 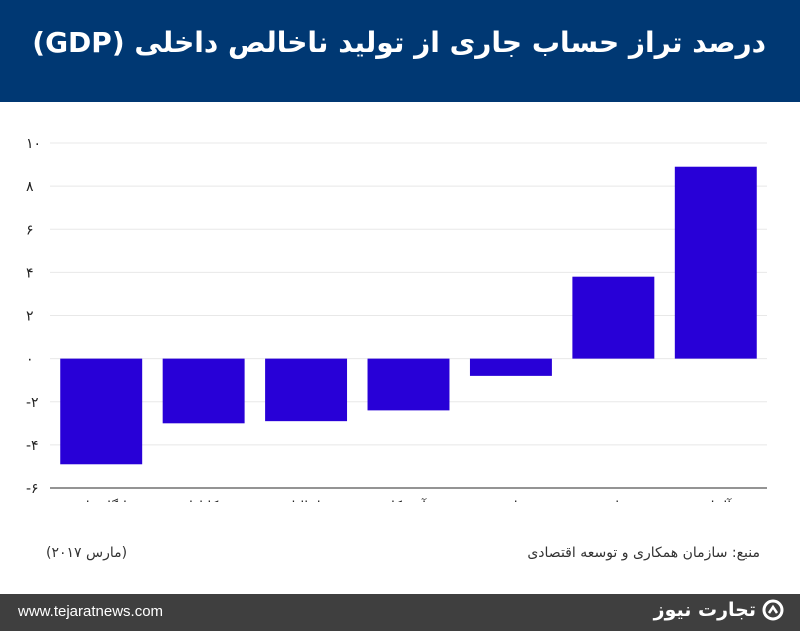 What do you see at coordinates (409, 500) in the screenshot?
I see `x-tick-label: آمریکا` at bounding box center [409, 500].